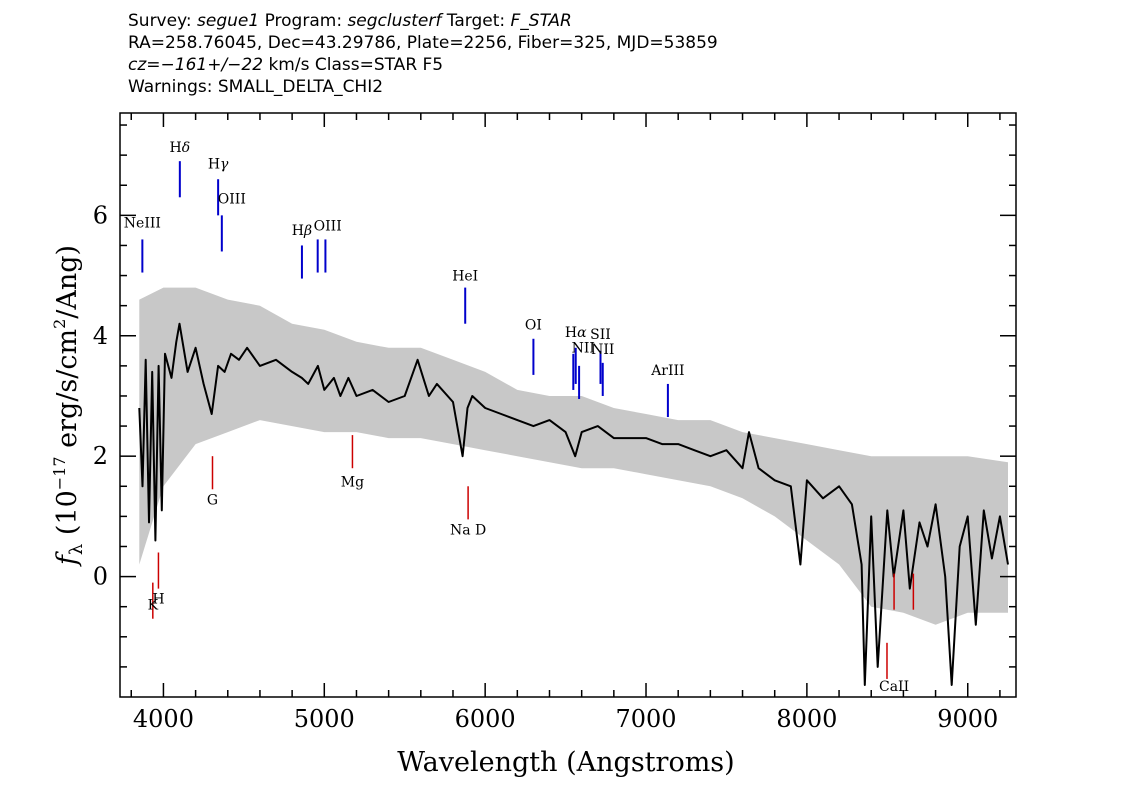  I want to click on x-tick-label: 5000, so click(324, 719).